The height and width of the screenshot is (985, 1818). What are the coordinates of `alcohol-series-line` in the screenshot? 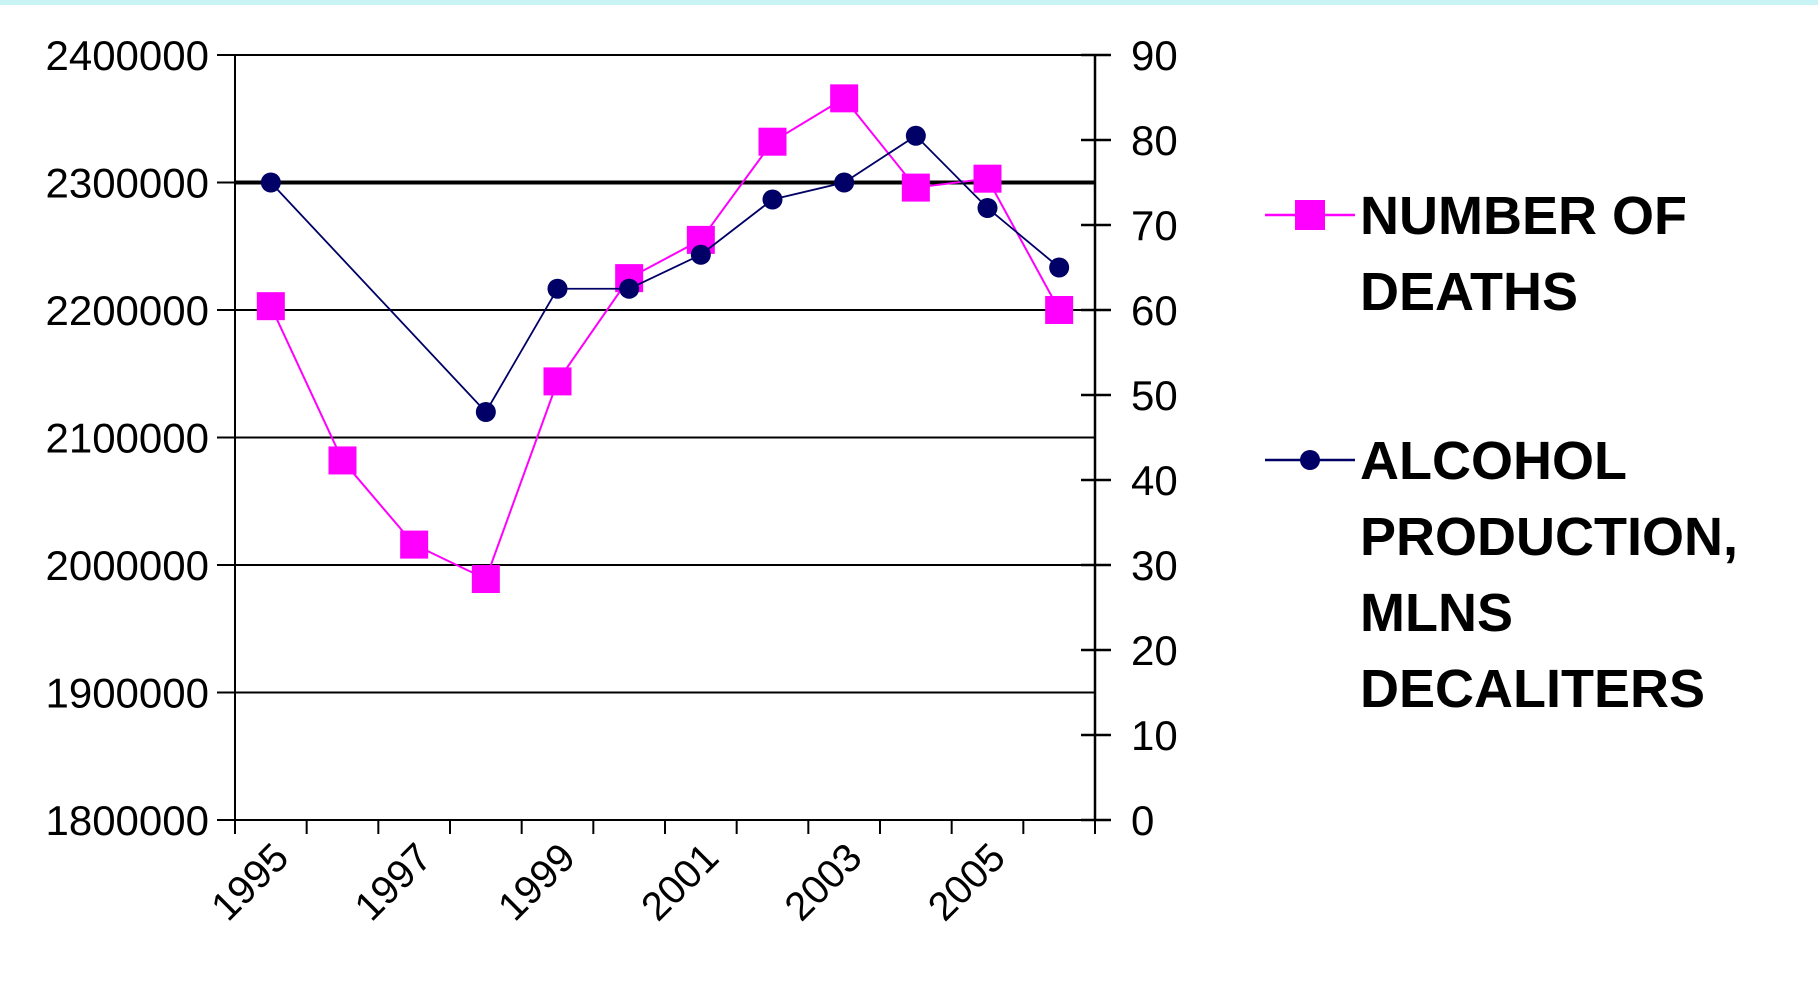 It's located at (665, 274).